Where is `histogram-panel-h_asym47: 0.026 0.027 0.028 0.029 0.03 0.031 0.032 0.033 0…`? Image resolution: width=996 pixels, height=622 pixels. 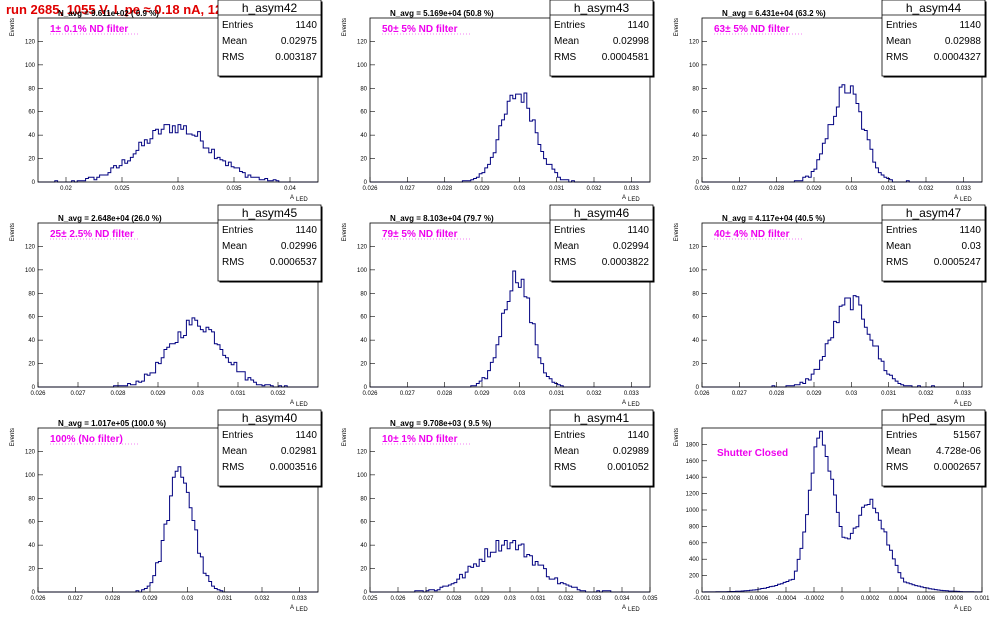
histogram-panel-h_asym47: 0.026 0.027 0.028 0.029 0.03 0.031 0.032 0.033 0… is located at coordinates (830, 306).